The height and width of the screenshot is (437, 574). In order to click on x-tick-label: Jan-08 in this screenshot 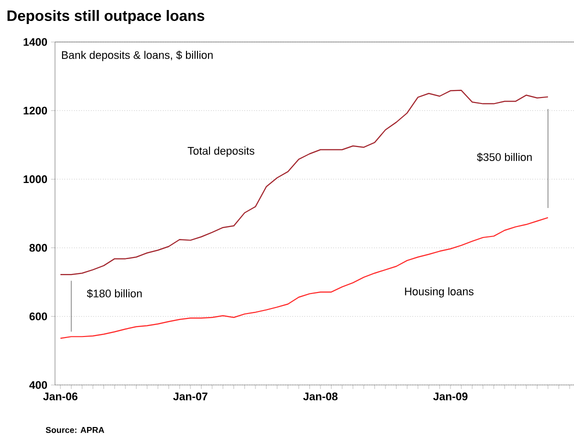, I will do `click(320, 396)`.